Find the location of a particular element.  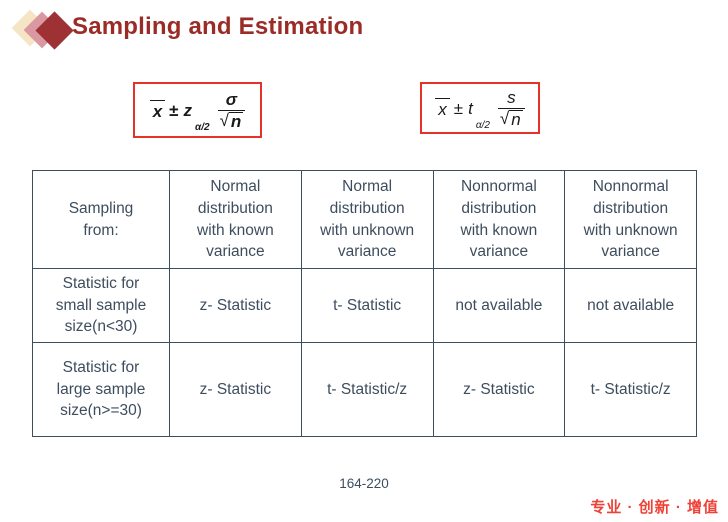

header-sampling-from: Sampling from: is located at coordinates (101, 219).